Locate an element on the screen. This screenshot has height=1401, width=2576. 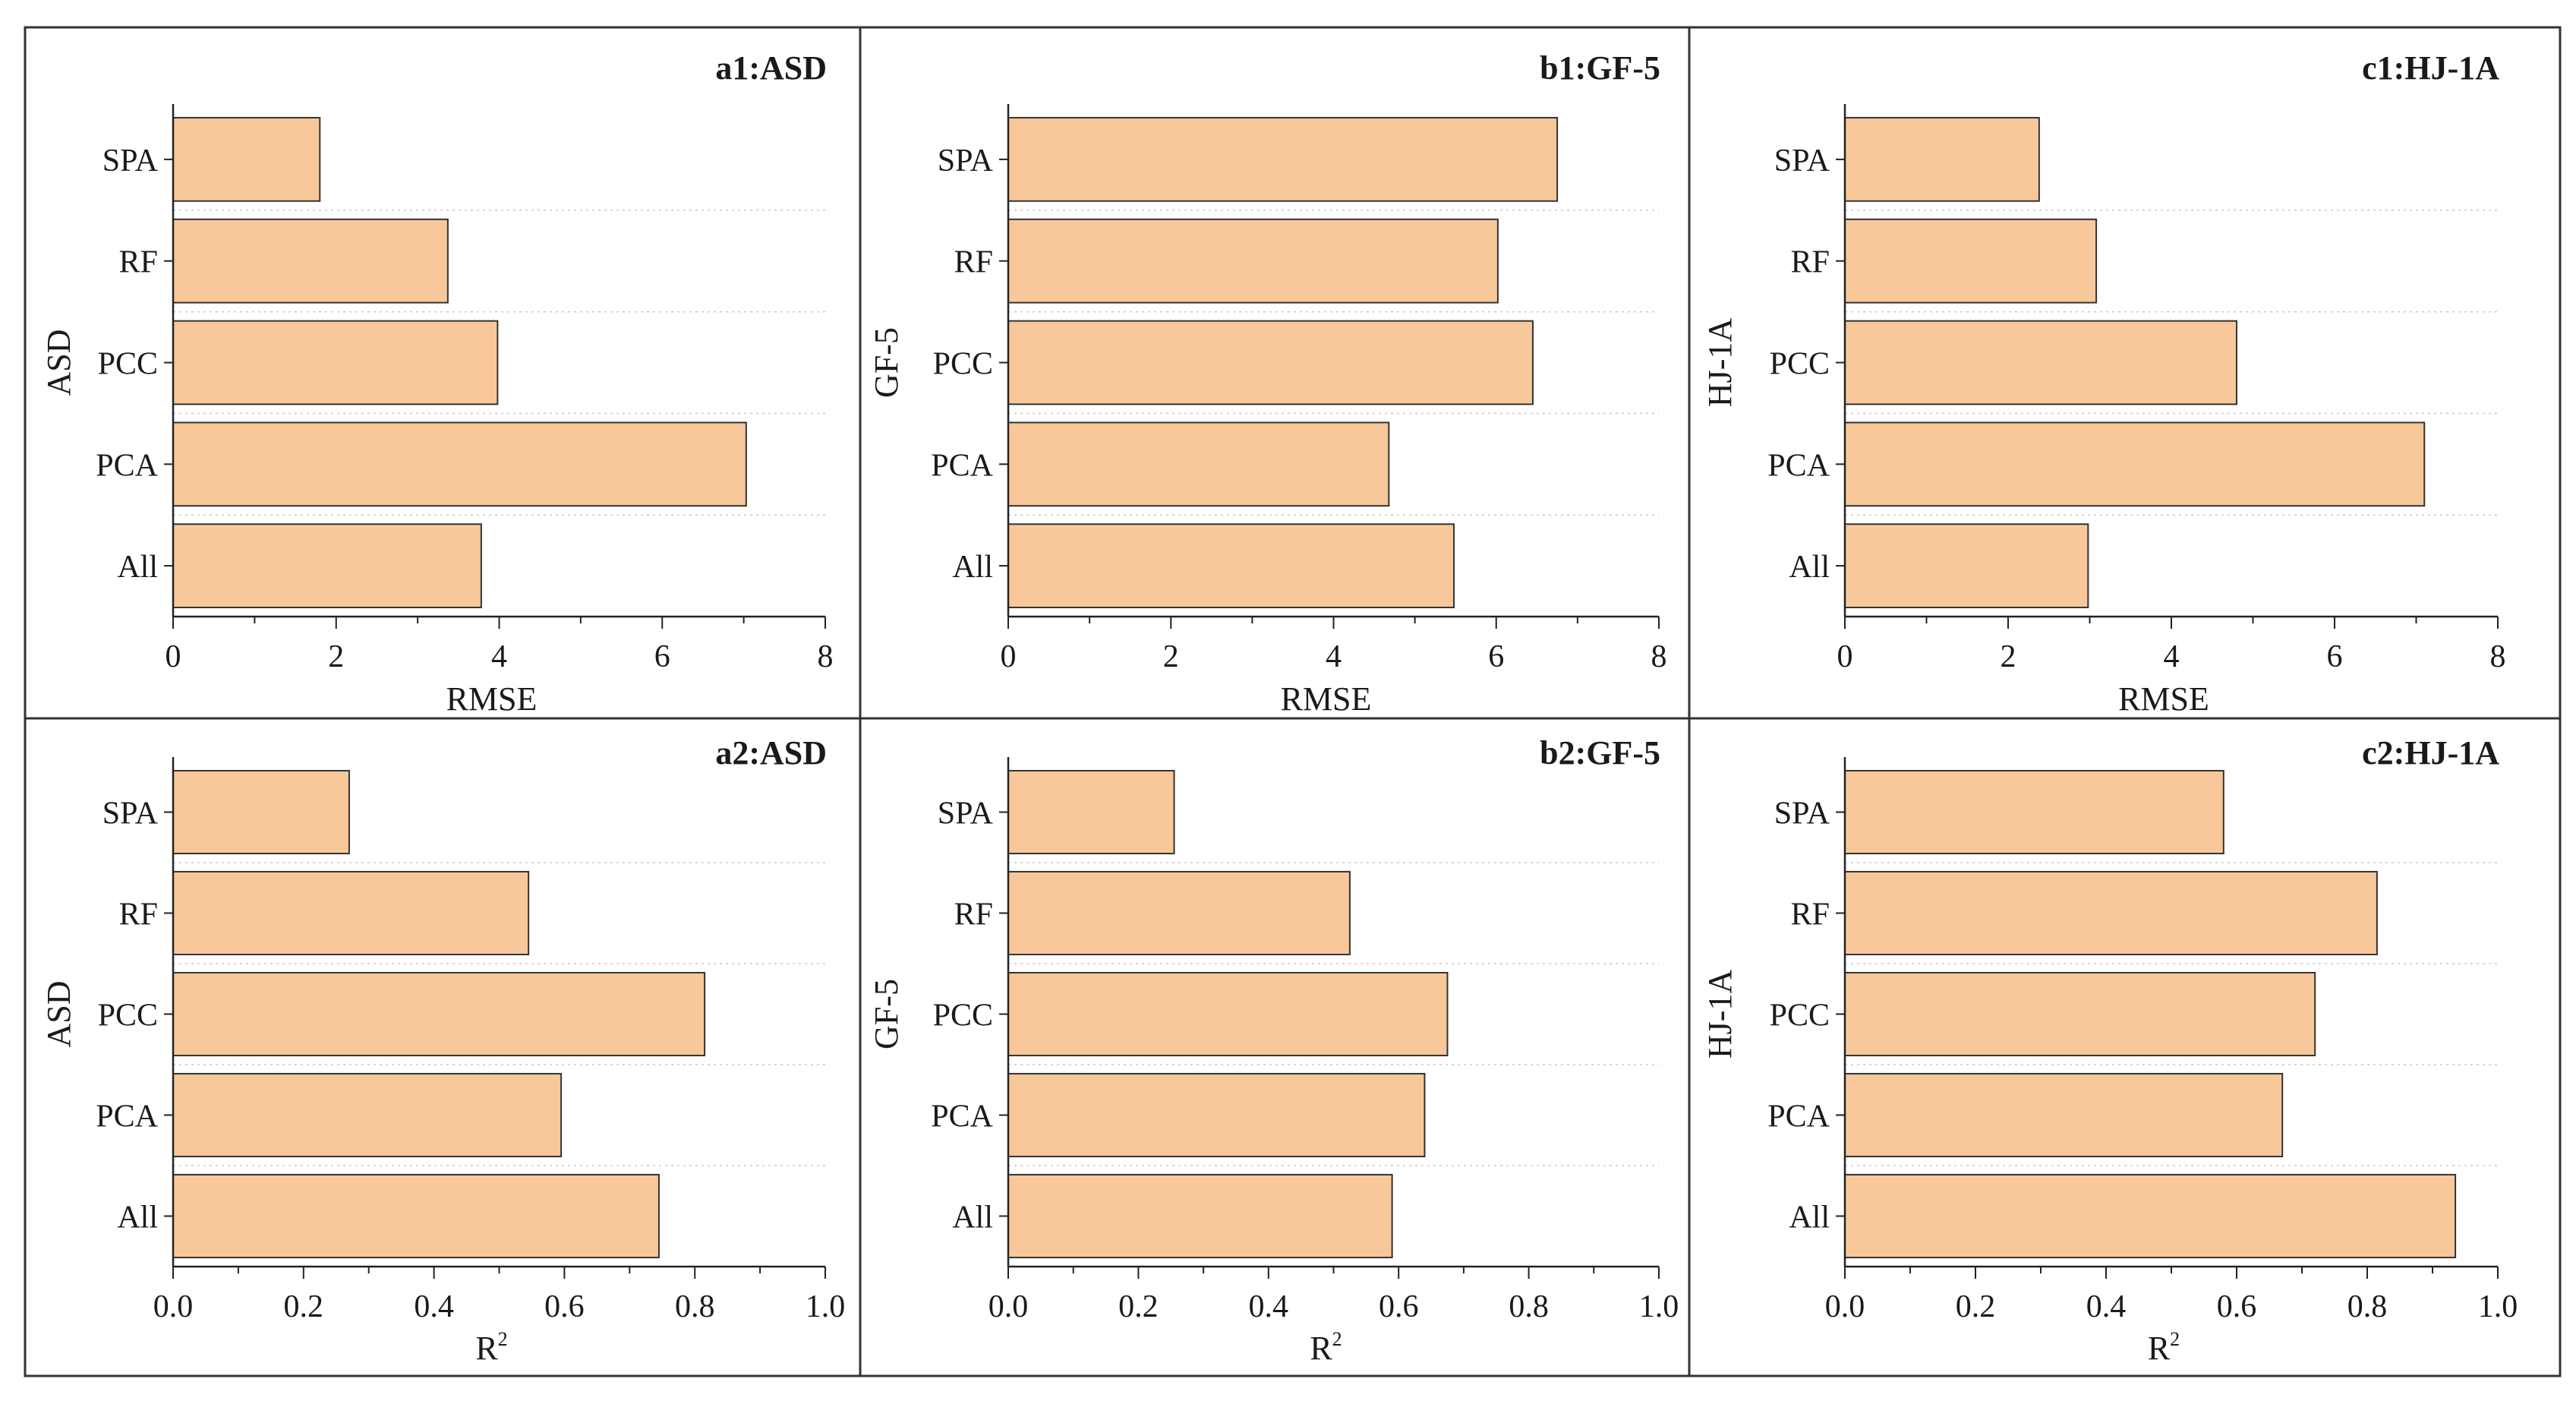
panel-title: a1:ASD is located at coordinates (771, 68).